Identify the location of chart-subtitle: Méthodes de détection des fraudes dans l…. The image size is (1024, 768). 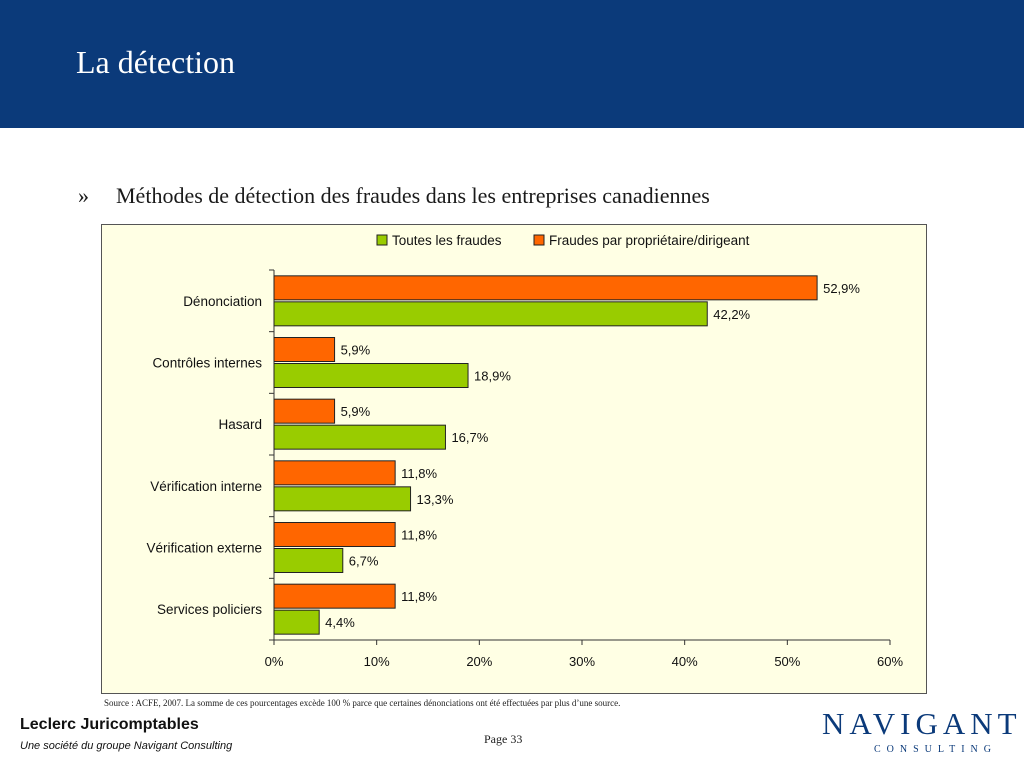
(413, 195).